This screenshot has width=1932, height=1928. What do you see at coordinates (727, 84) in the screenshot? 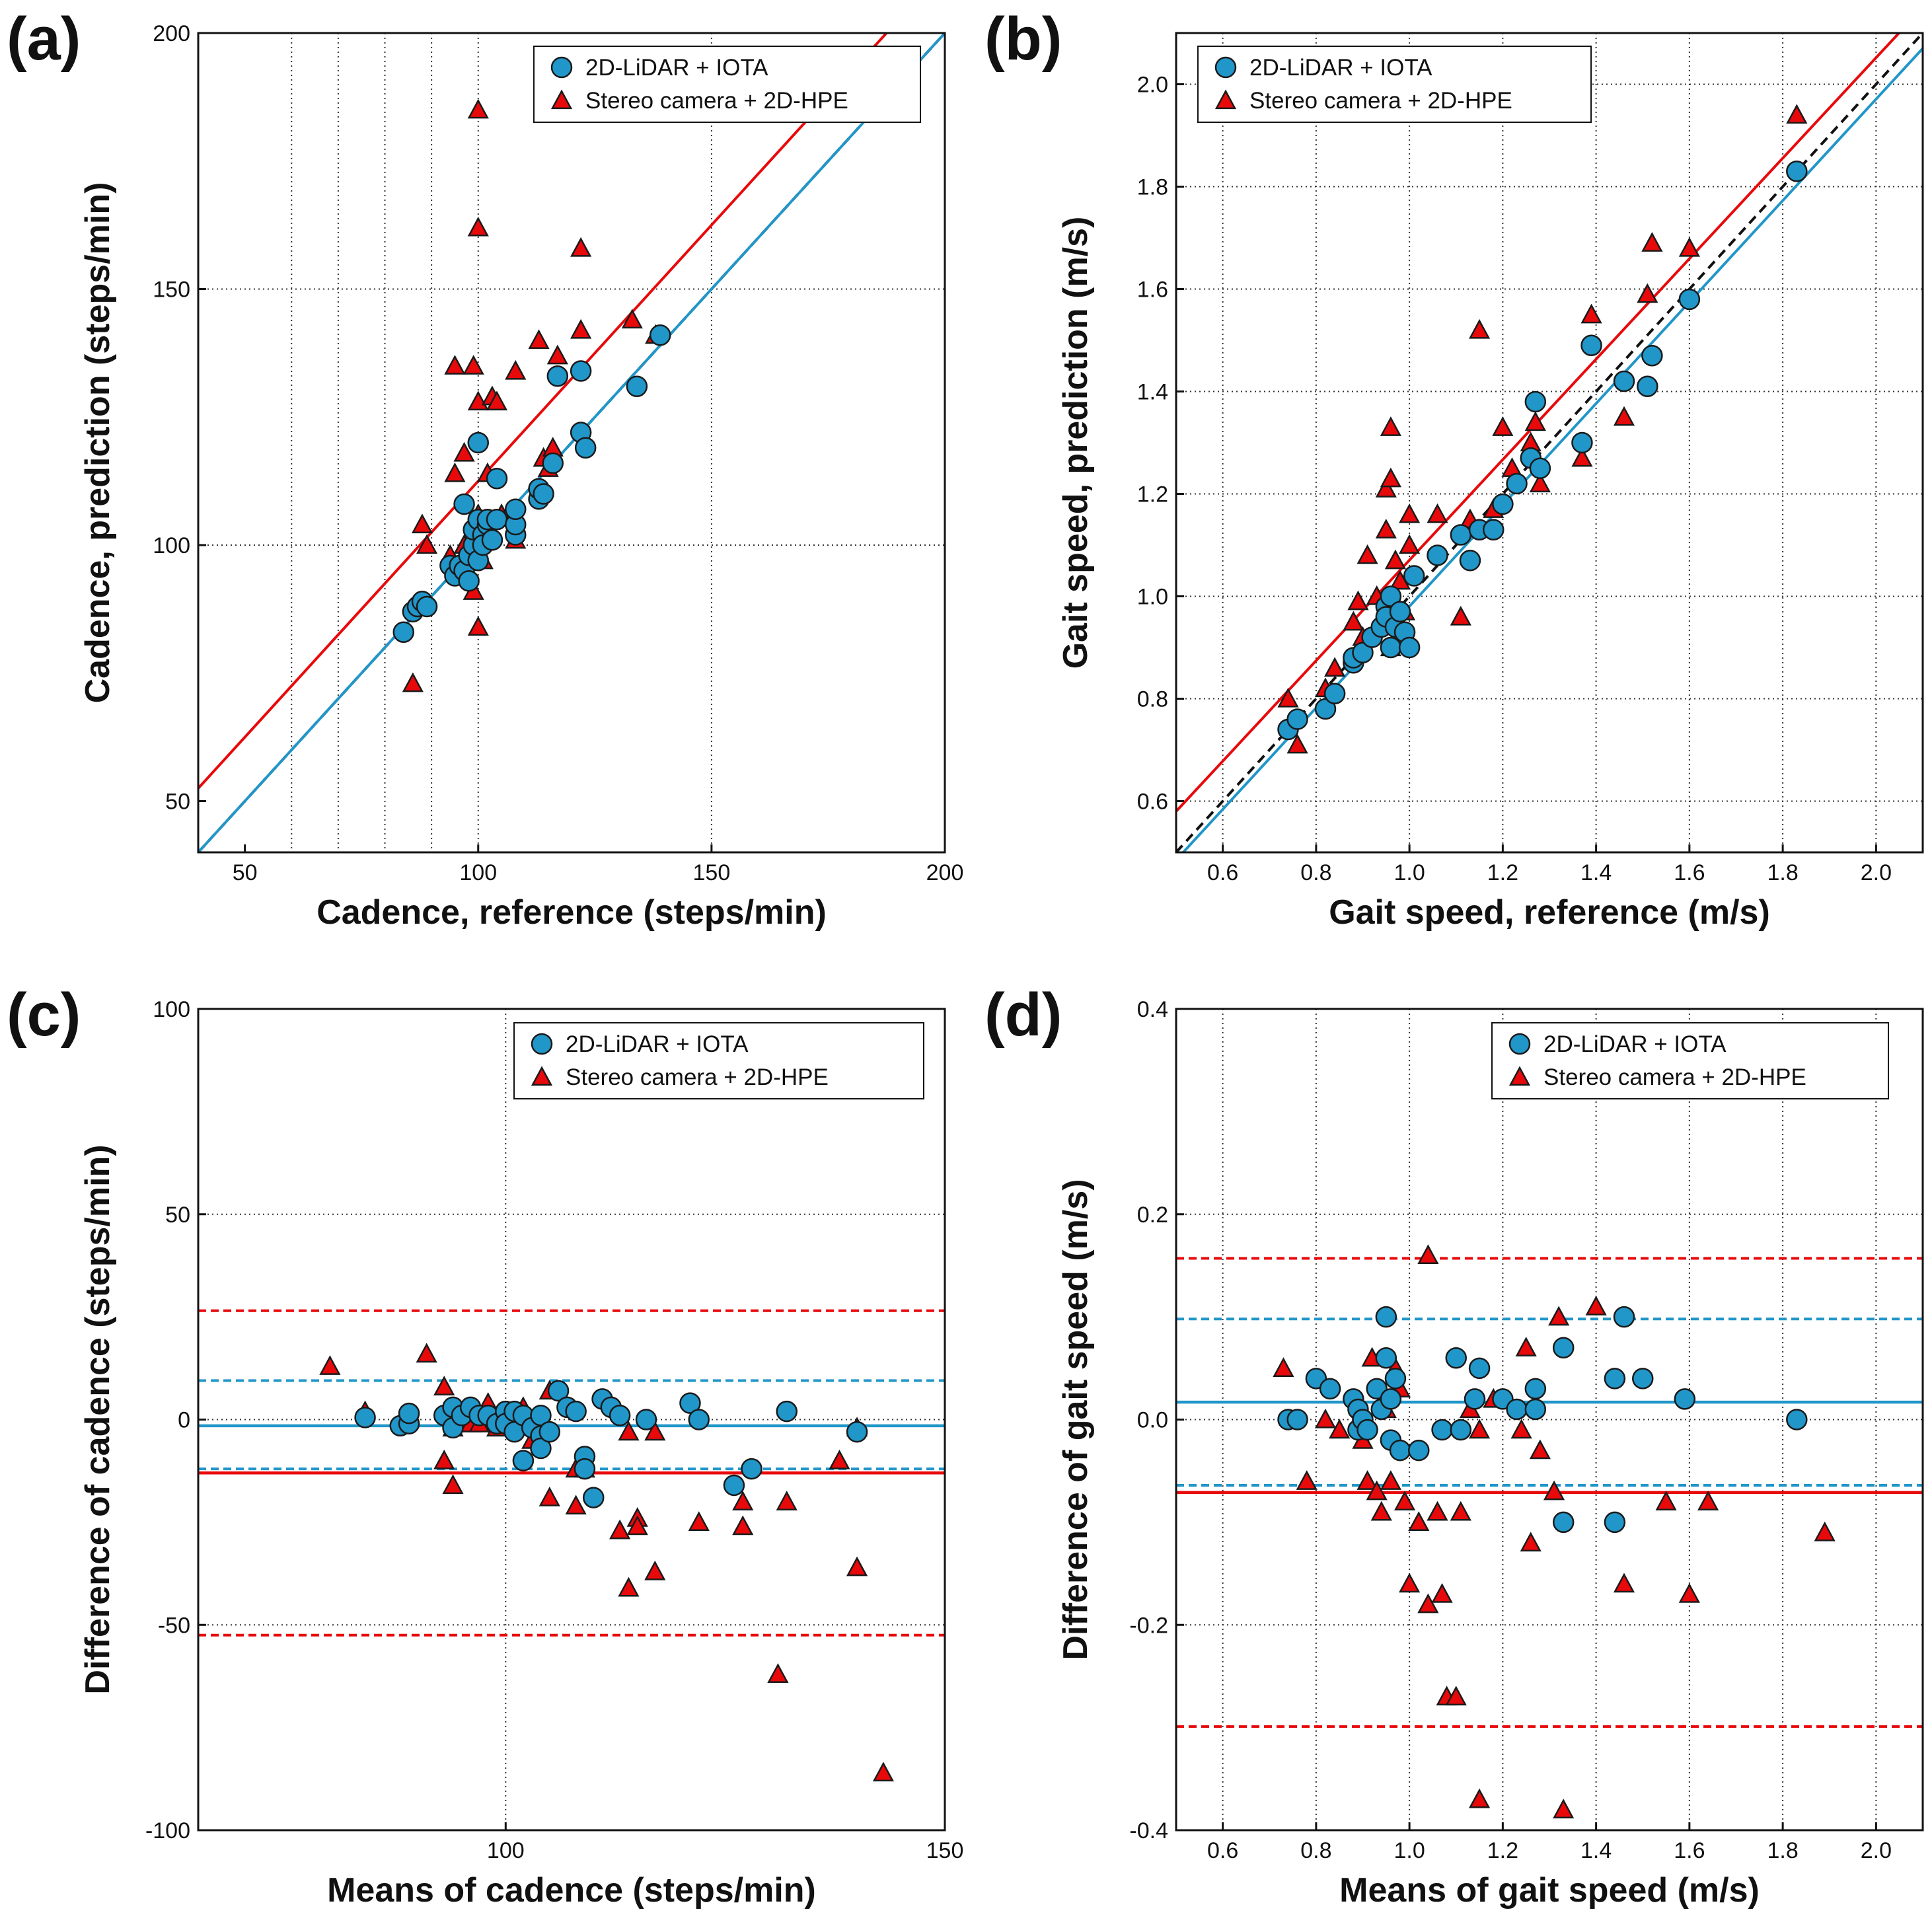
I see `legend: 2D-LiDAR + IOTA Stereo camera + 2D-HPE` at bounding box center [727, 84].